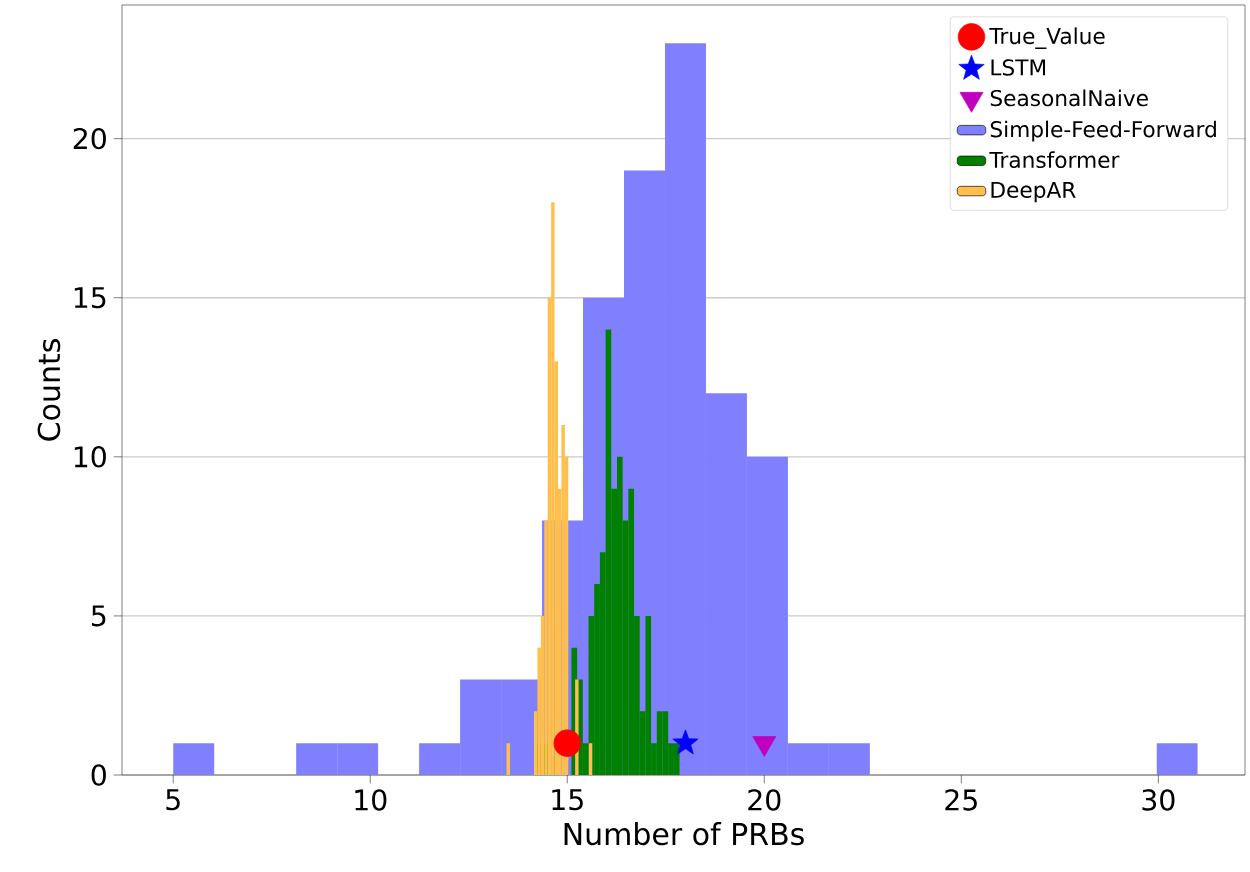 Image resolution: width=1250 pixels, height=872 pixels. What do you see at coordinates (371, 800) in the screenshot?
I see `x-tick-label: 10` at bounding box center [371, 800].